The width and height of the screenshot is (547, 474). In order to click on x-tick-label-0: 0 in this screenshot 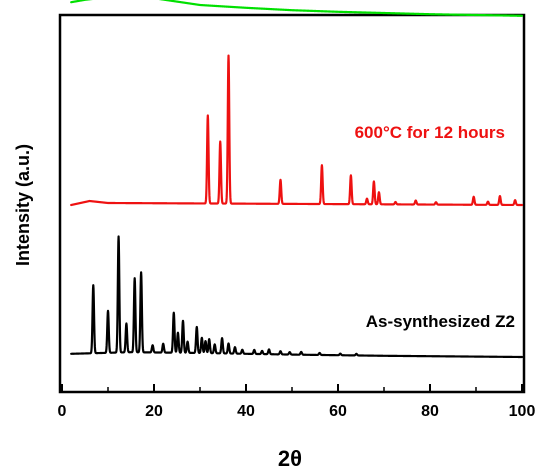, I will do `click(62, 411)`.